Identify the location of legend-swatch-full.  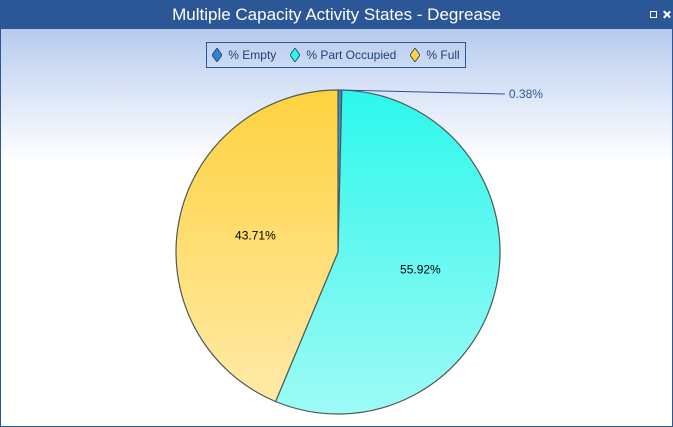
(415, 55).